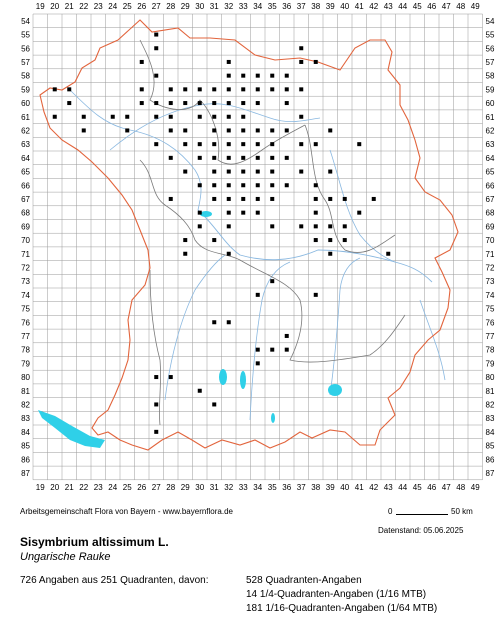  What do you see at coordinates (94, 542) in the screenshot?
I see `species-name: Sisymbrium altissimum L.` at bounding box center [94, 542].